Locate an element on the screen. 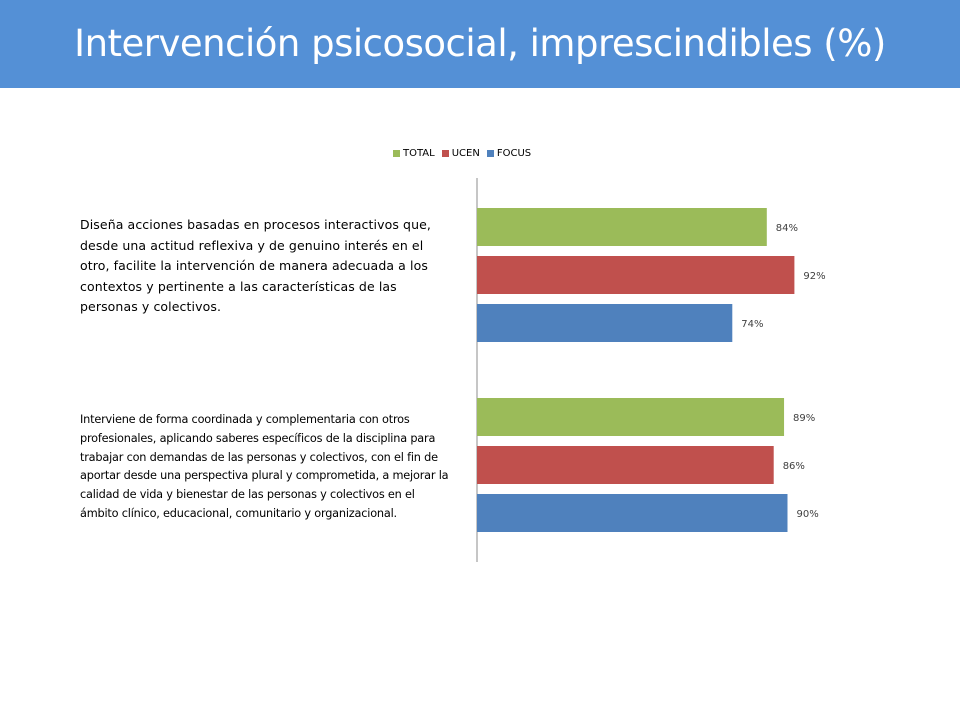  legend-label-focus: FOCUS is located at coordinates (514, 153).